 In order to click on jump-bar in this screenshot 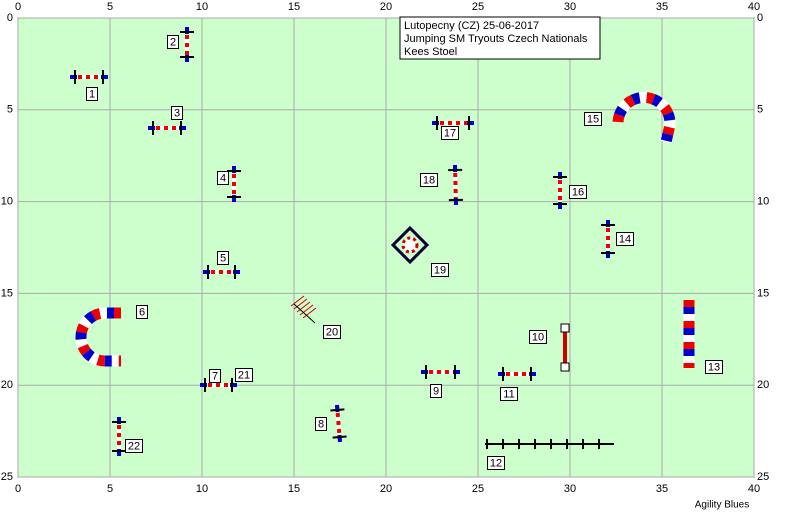, I will do `click(338, 423)`.